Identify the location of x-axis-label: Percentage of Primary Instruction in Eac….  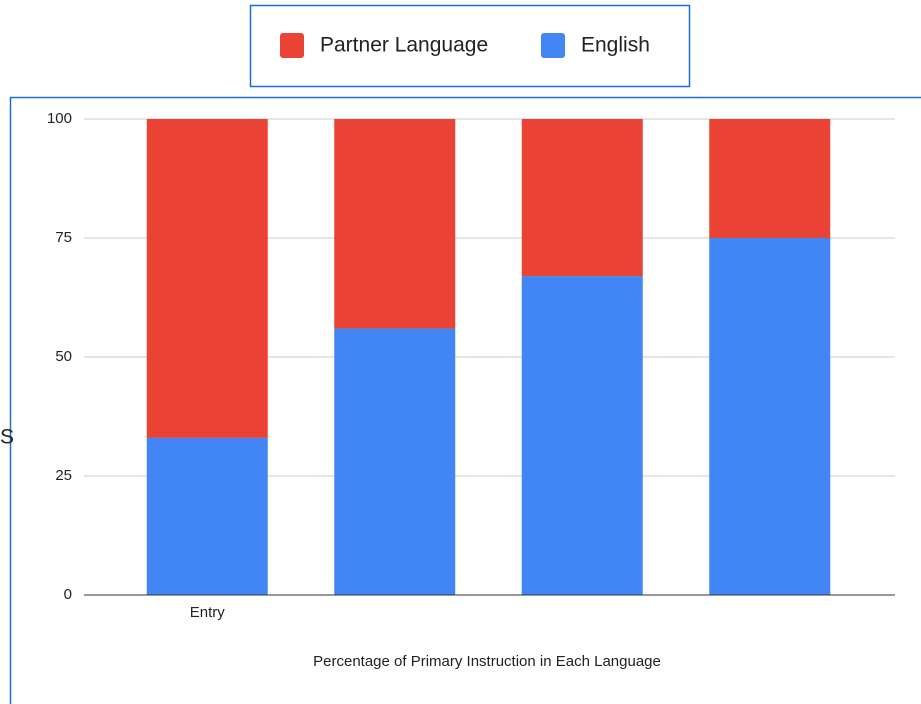
(487, 661).